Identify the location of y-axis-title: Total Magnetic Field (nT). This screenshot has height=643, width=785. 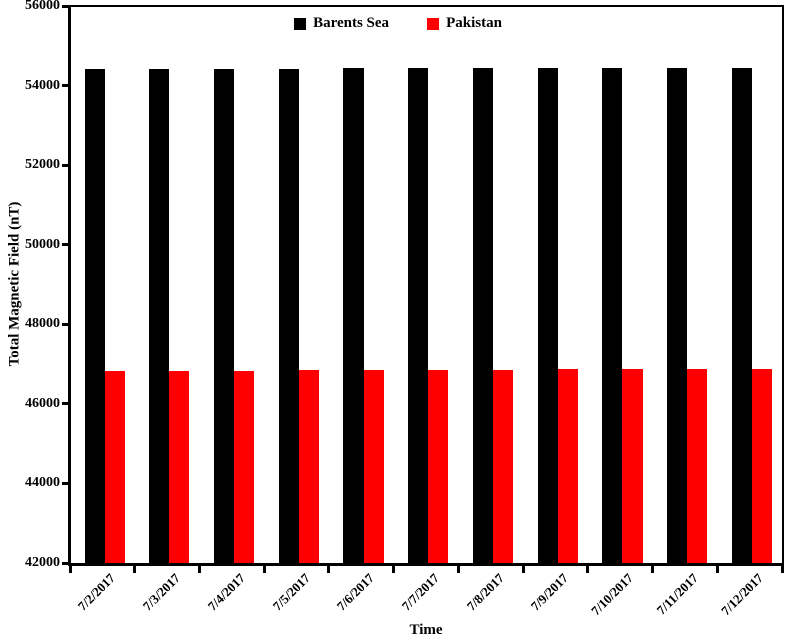
(14, 284).